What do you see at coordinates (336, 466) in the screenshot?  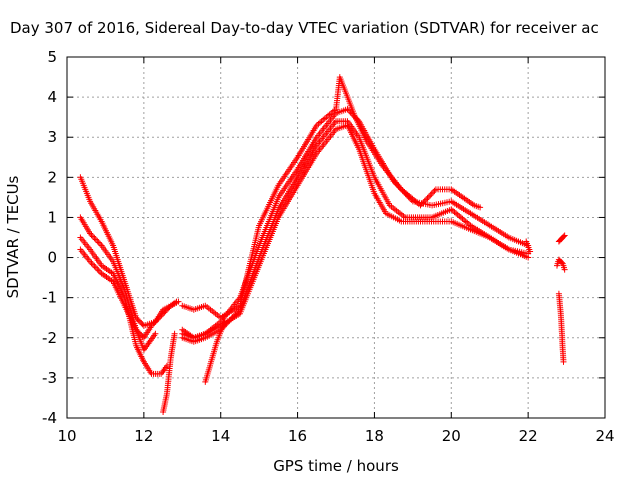 I see `x-axis-label: GPS time / hours` at bounding box center [336, 466].